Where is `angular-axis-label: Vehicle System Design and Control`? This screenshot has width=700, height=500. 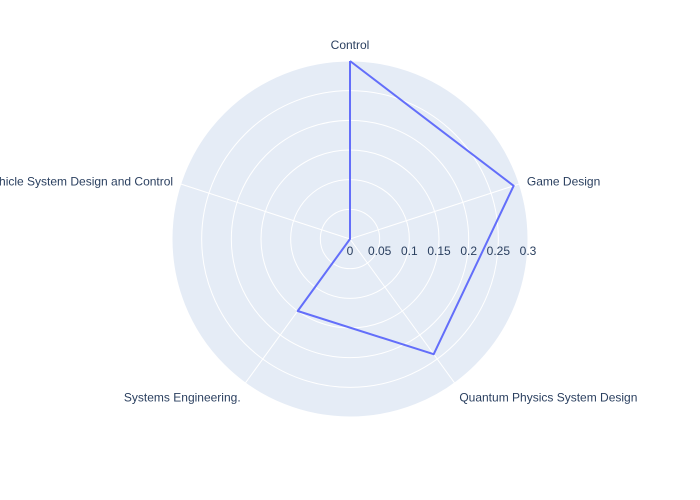
angular-axis-label: Vehicle System Design and Control is located at coordinates (86, 182).